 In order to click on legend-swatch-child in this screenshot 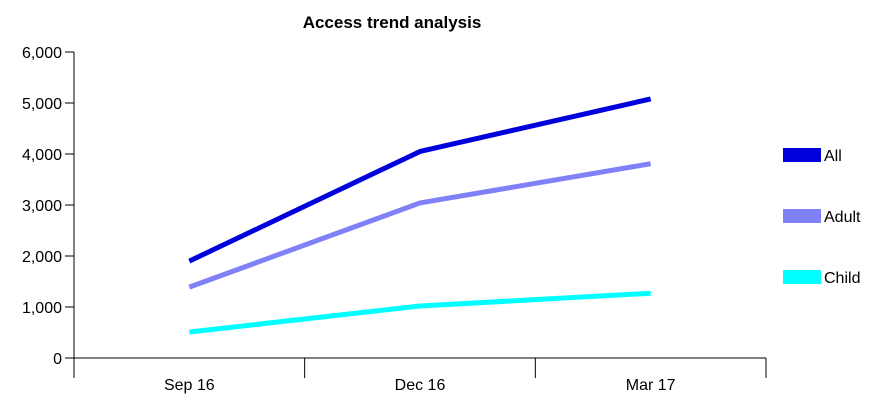, I will do `click(802, 277)`.